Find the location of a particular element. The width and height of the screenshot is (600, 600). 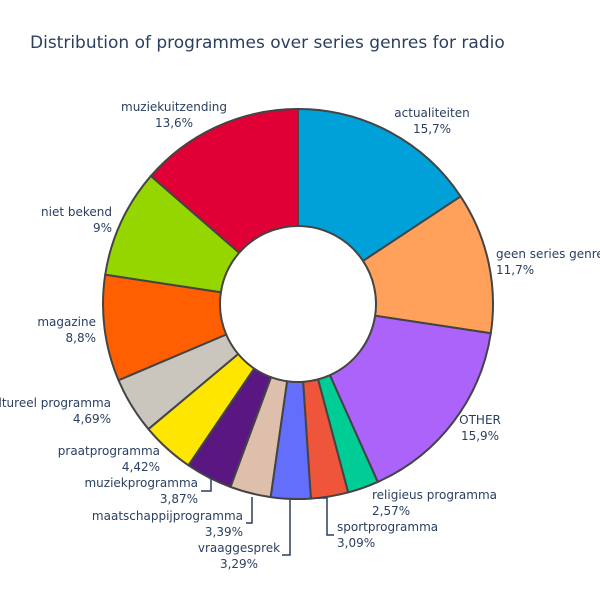

slice-label: cultureel programma 4,69% is located at coordinates (55, 411).